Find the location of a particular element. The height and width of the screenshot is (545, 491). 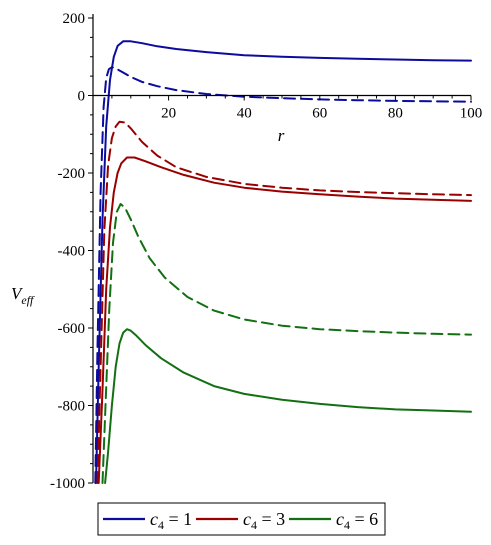

legend-box is located at coordinates (241, 519).